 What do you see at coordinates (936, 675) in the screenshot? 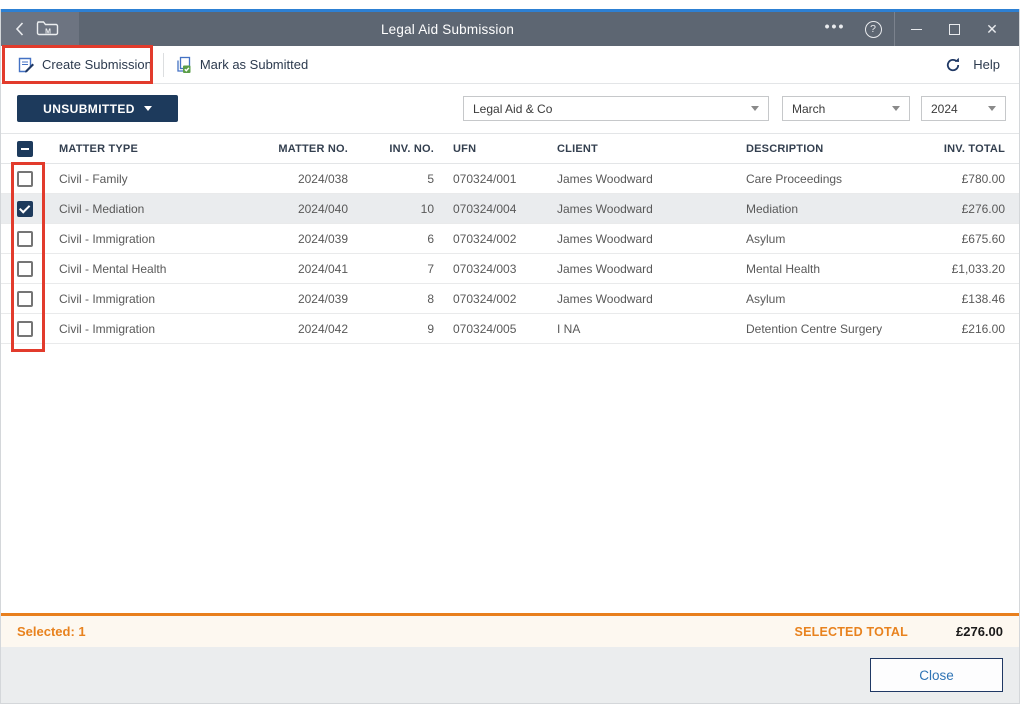
I see `close-button: Close` at bounding box center [936, 675].